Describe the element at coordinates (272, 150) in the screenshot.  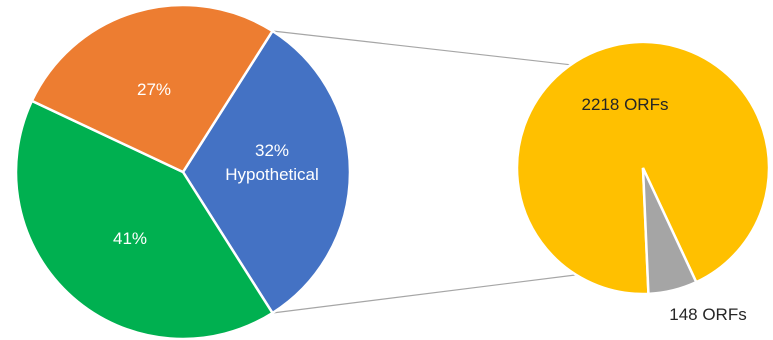
I see `data-label-32: 32%` at that location.